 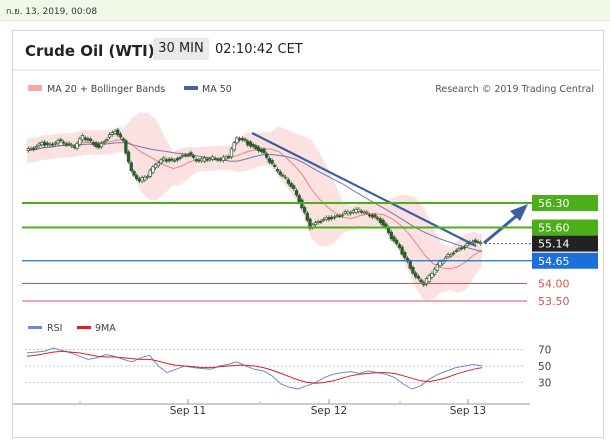 What do you see at coordinates (217, 89) in the screenshot?
I see `ma50-legend-label: MA 50` at bounding box center [217, 89].